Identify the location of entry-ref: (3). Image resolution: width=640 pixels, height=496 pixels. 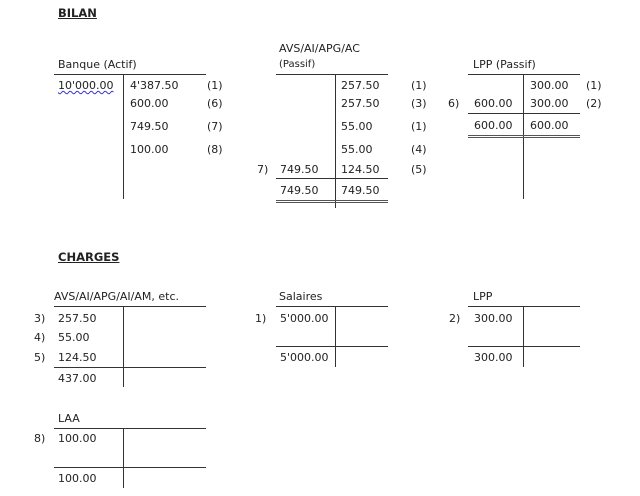
(419, 103).